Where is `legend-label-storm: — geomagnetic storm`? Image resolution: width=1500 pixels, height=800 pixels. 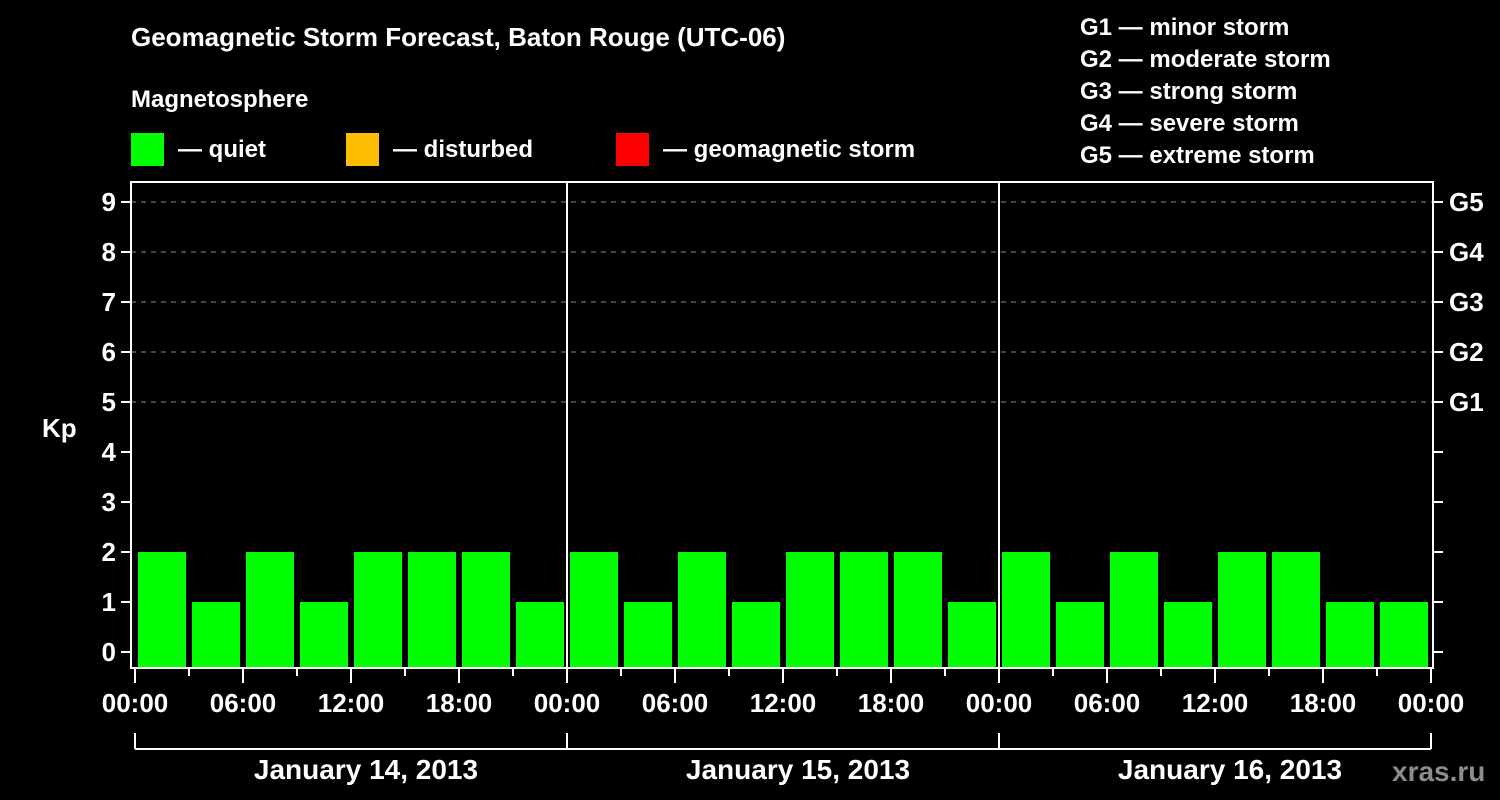
legend-label-storm: — geomagnetic storm is located at coordinates (789, 149).